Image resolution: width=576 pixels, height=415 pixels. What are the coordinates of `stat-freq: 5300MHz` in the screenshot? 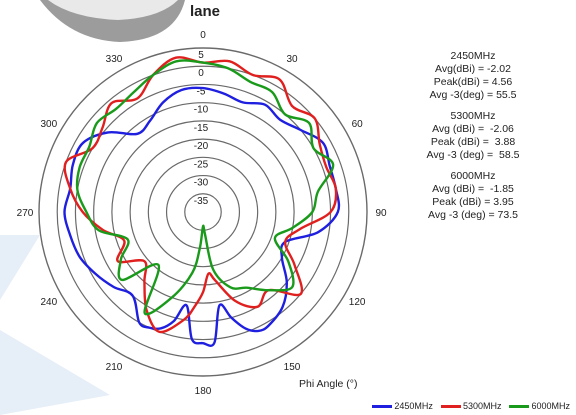 It's located at (473, 116).